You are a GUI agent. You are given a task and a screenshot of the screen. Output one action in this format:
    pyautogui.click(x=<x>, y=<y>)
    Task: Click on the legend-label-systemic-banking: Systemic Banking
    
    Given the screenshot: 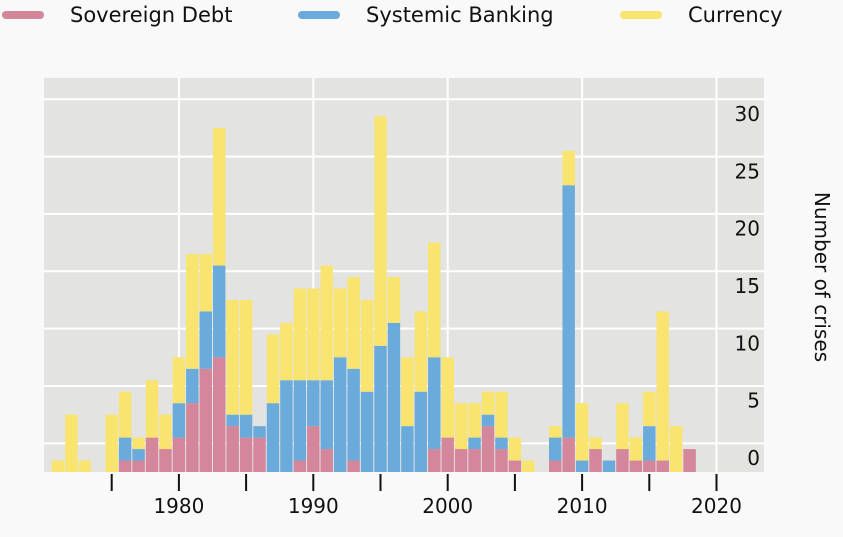 What is the action you would take?
    pyautogui.click(x=460, y=15)
    